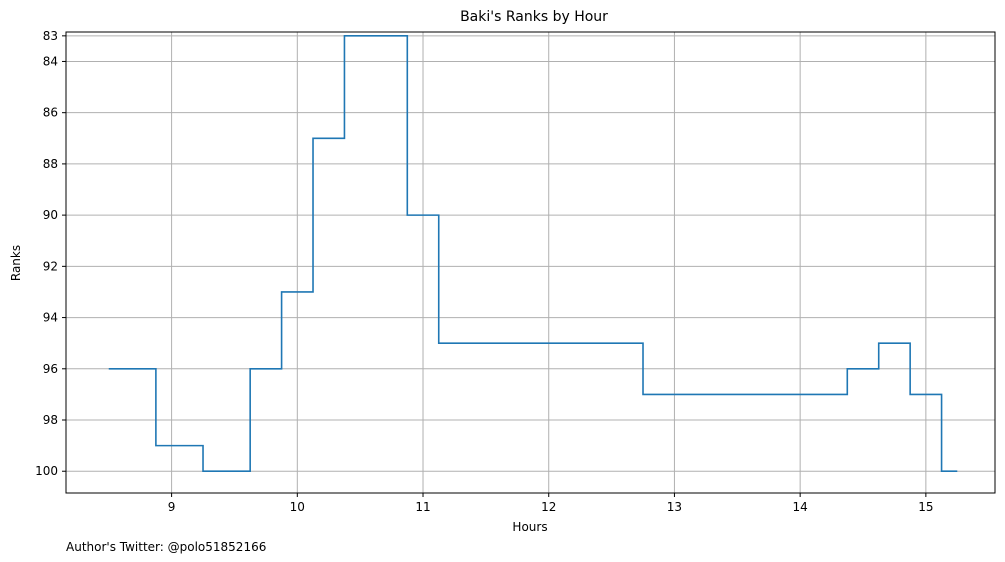  Describe the element at coordinates (297, 507) in the screenshot. I see `x-tick-label: 10` at that location.